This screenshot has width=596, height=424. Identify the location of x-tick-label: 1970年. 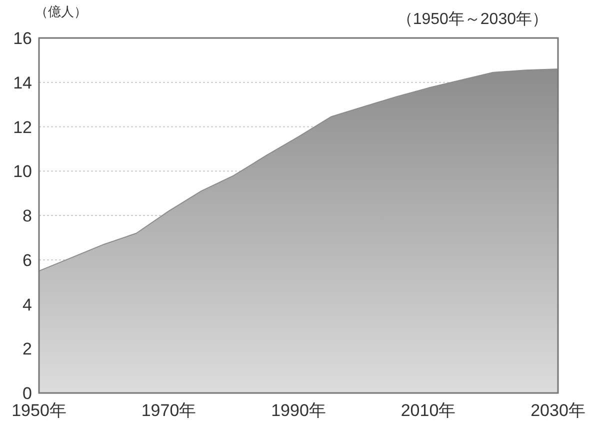
(168, 410).